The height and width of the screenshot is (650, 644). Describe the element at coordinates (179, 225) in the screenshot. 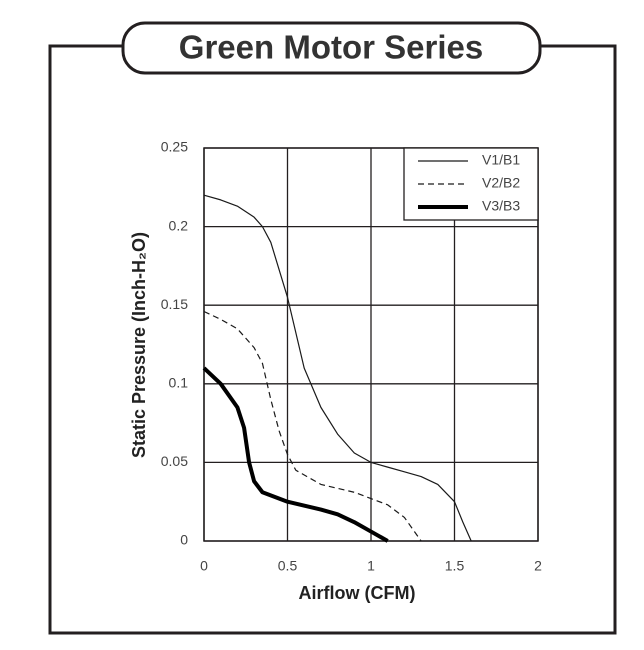

I see `y-tick-label: 0.2` at that location.